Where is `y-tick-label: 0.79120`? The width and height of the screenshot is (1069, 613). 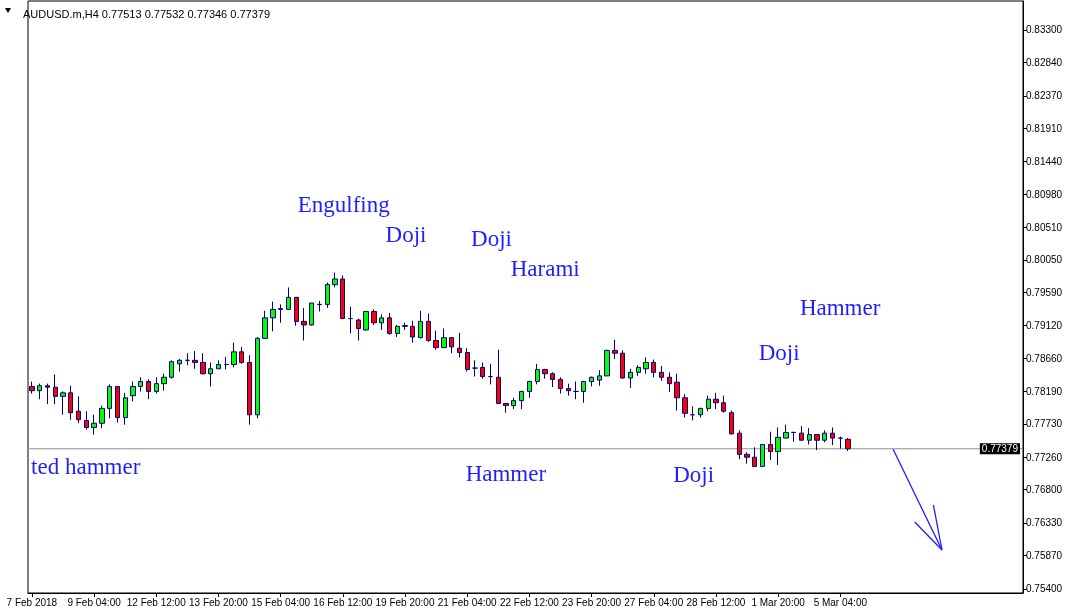
y-tick-label: 0.79120 is located at coordinates (1044, 326).